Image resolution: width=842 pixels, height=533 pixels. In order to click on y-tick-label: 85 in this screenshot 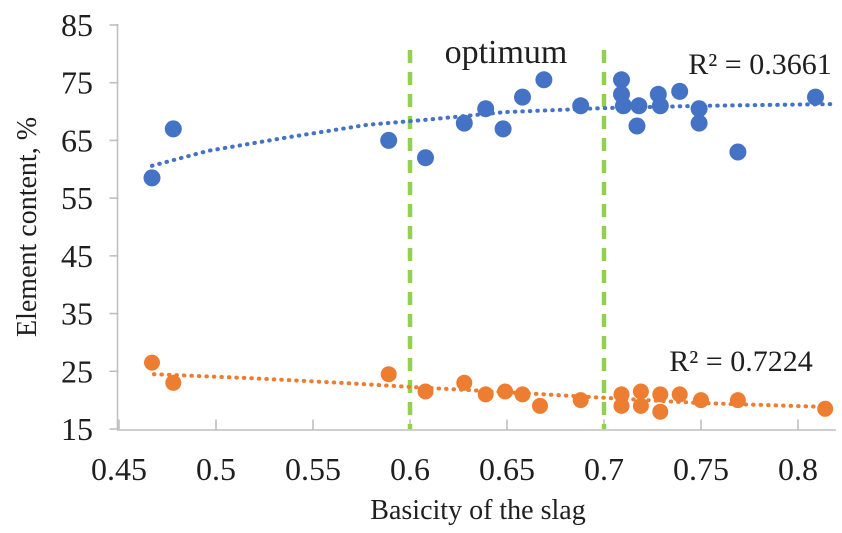, I will do `click(77, 25)`.